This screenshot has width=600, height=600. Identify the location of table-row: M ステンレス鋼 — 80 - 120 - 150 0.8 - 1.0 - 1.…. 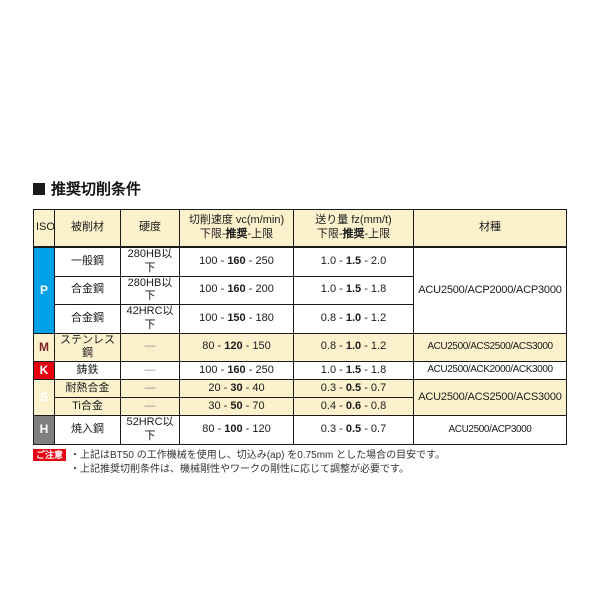
(300, 347).